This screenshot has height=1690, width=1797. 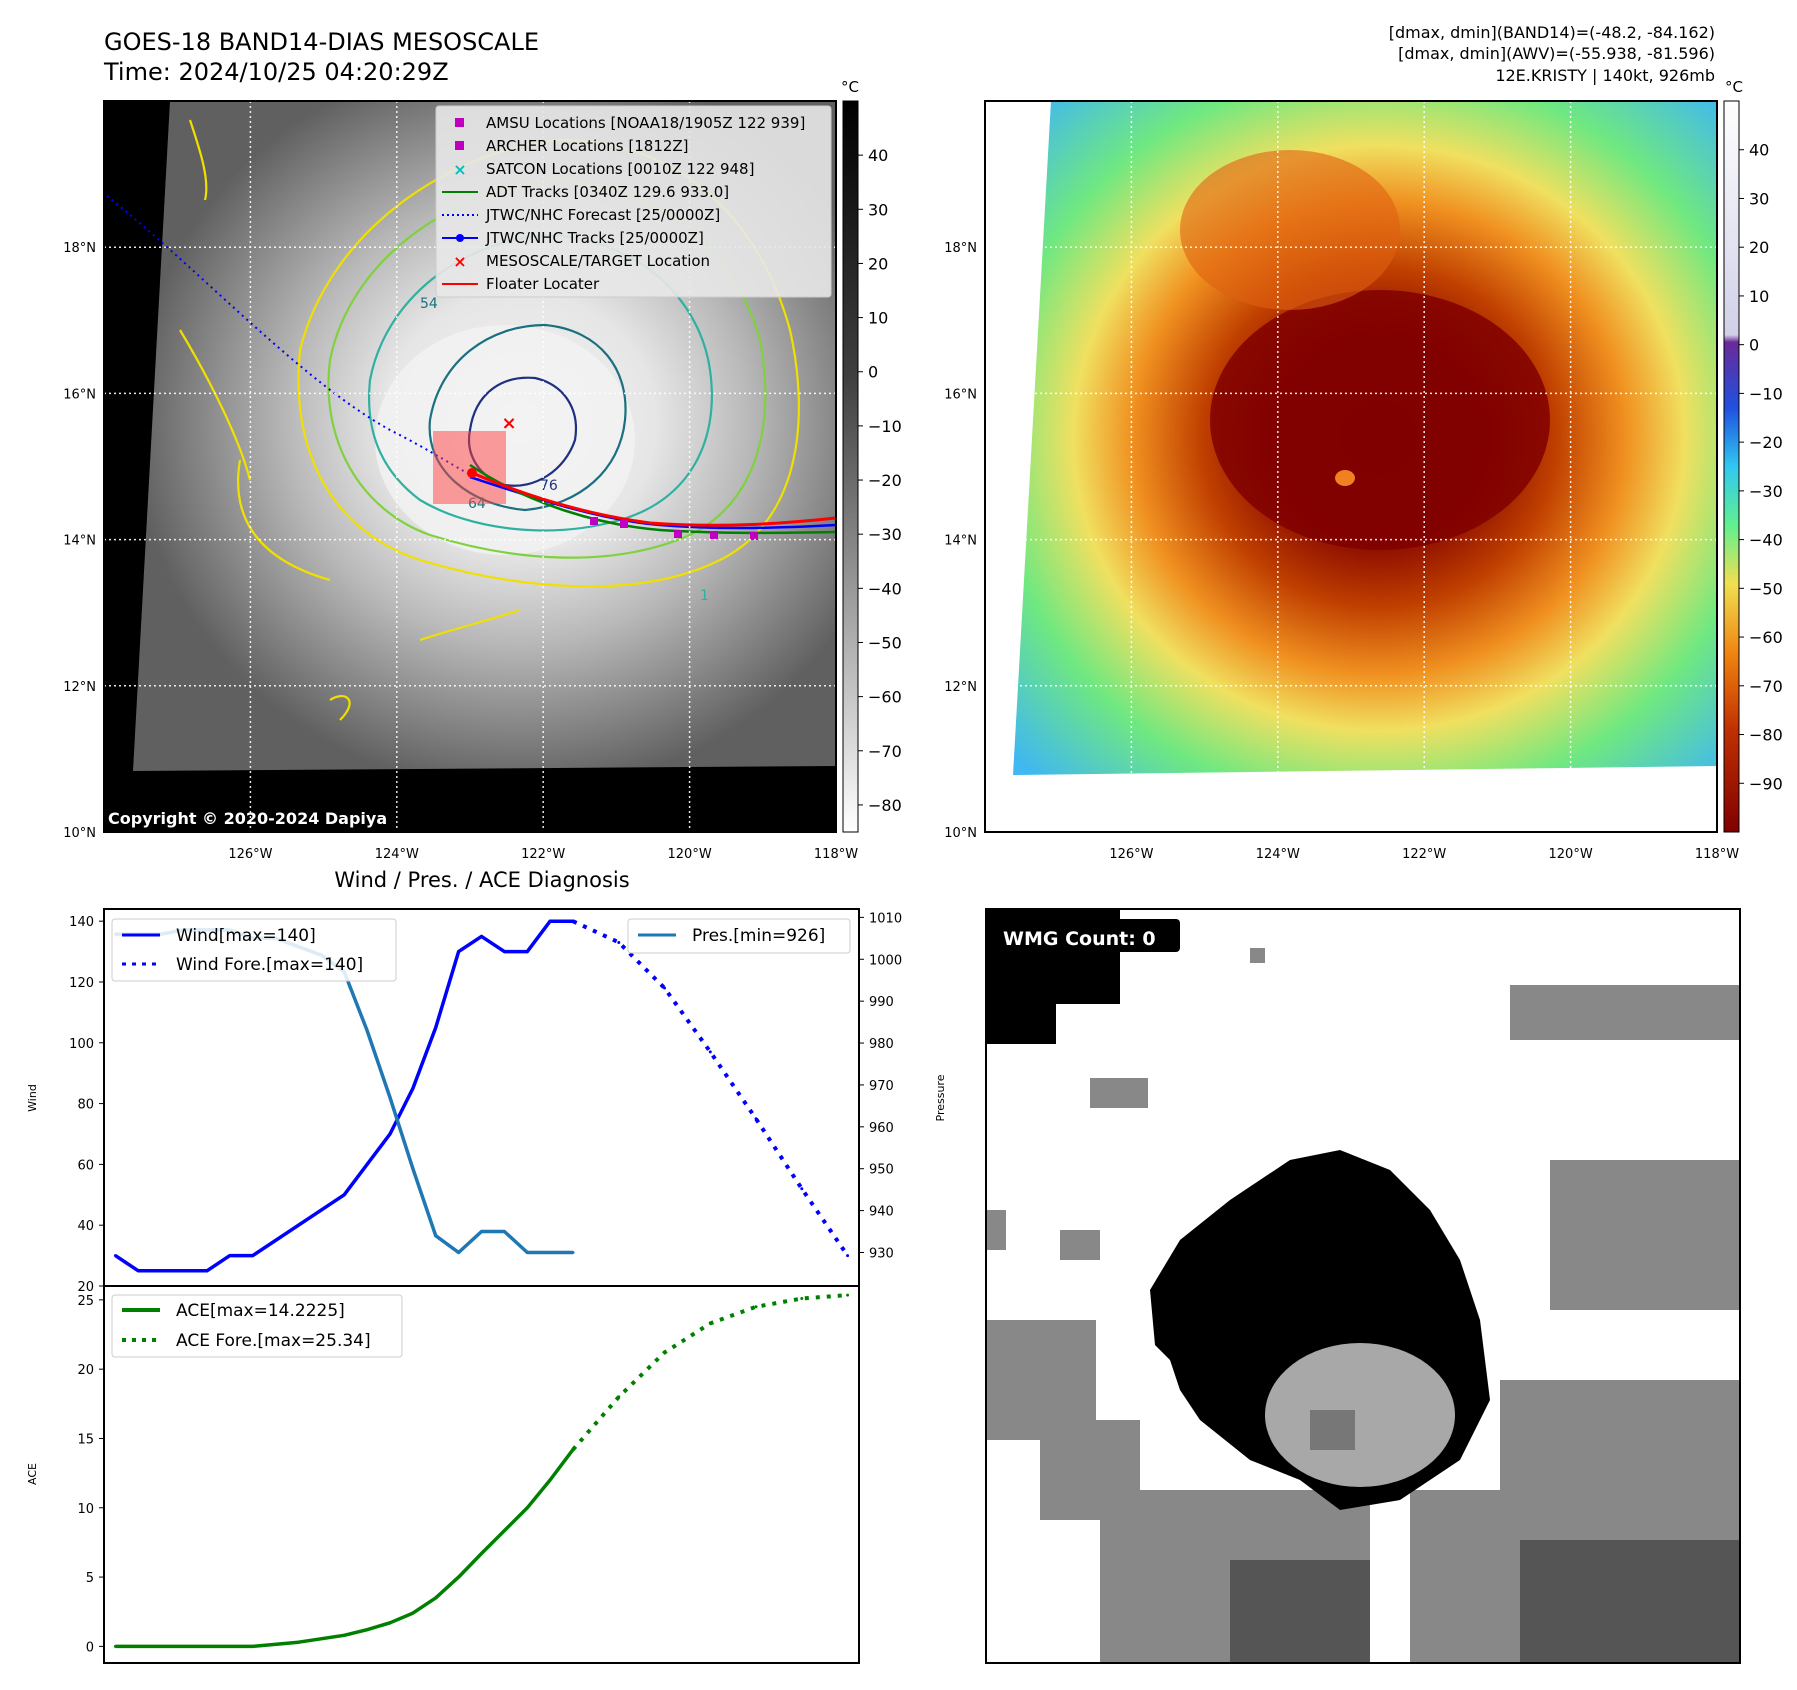 What do you see at coordinates (881, 1253) in the screenshot?
I see `wind-ytick-right-label: 930` at bounding box center [881, 1253].